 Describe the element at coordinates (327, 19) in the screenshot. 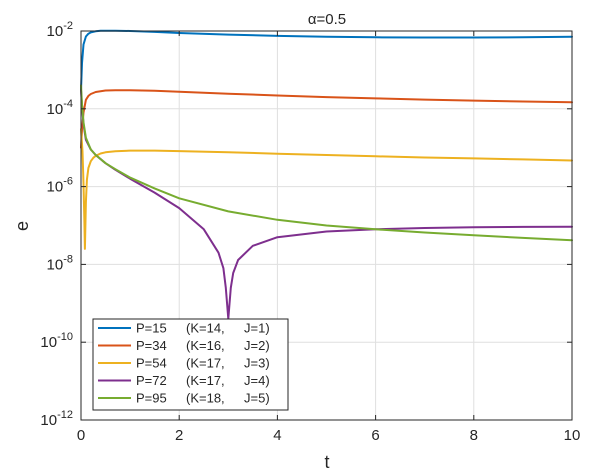

I see `chart-title: α=0.5` at that location.